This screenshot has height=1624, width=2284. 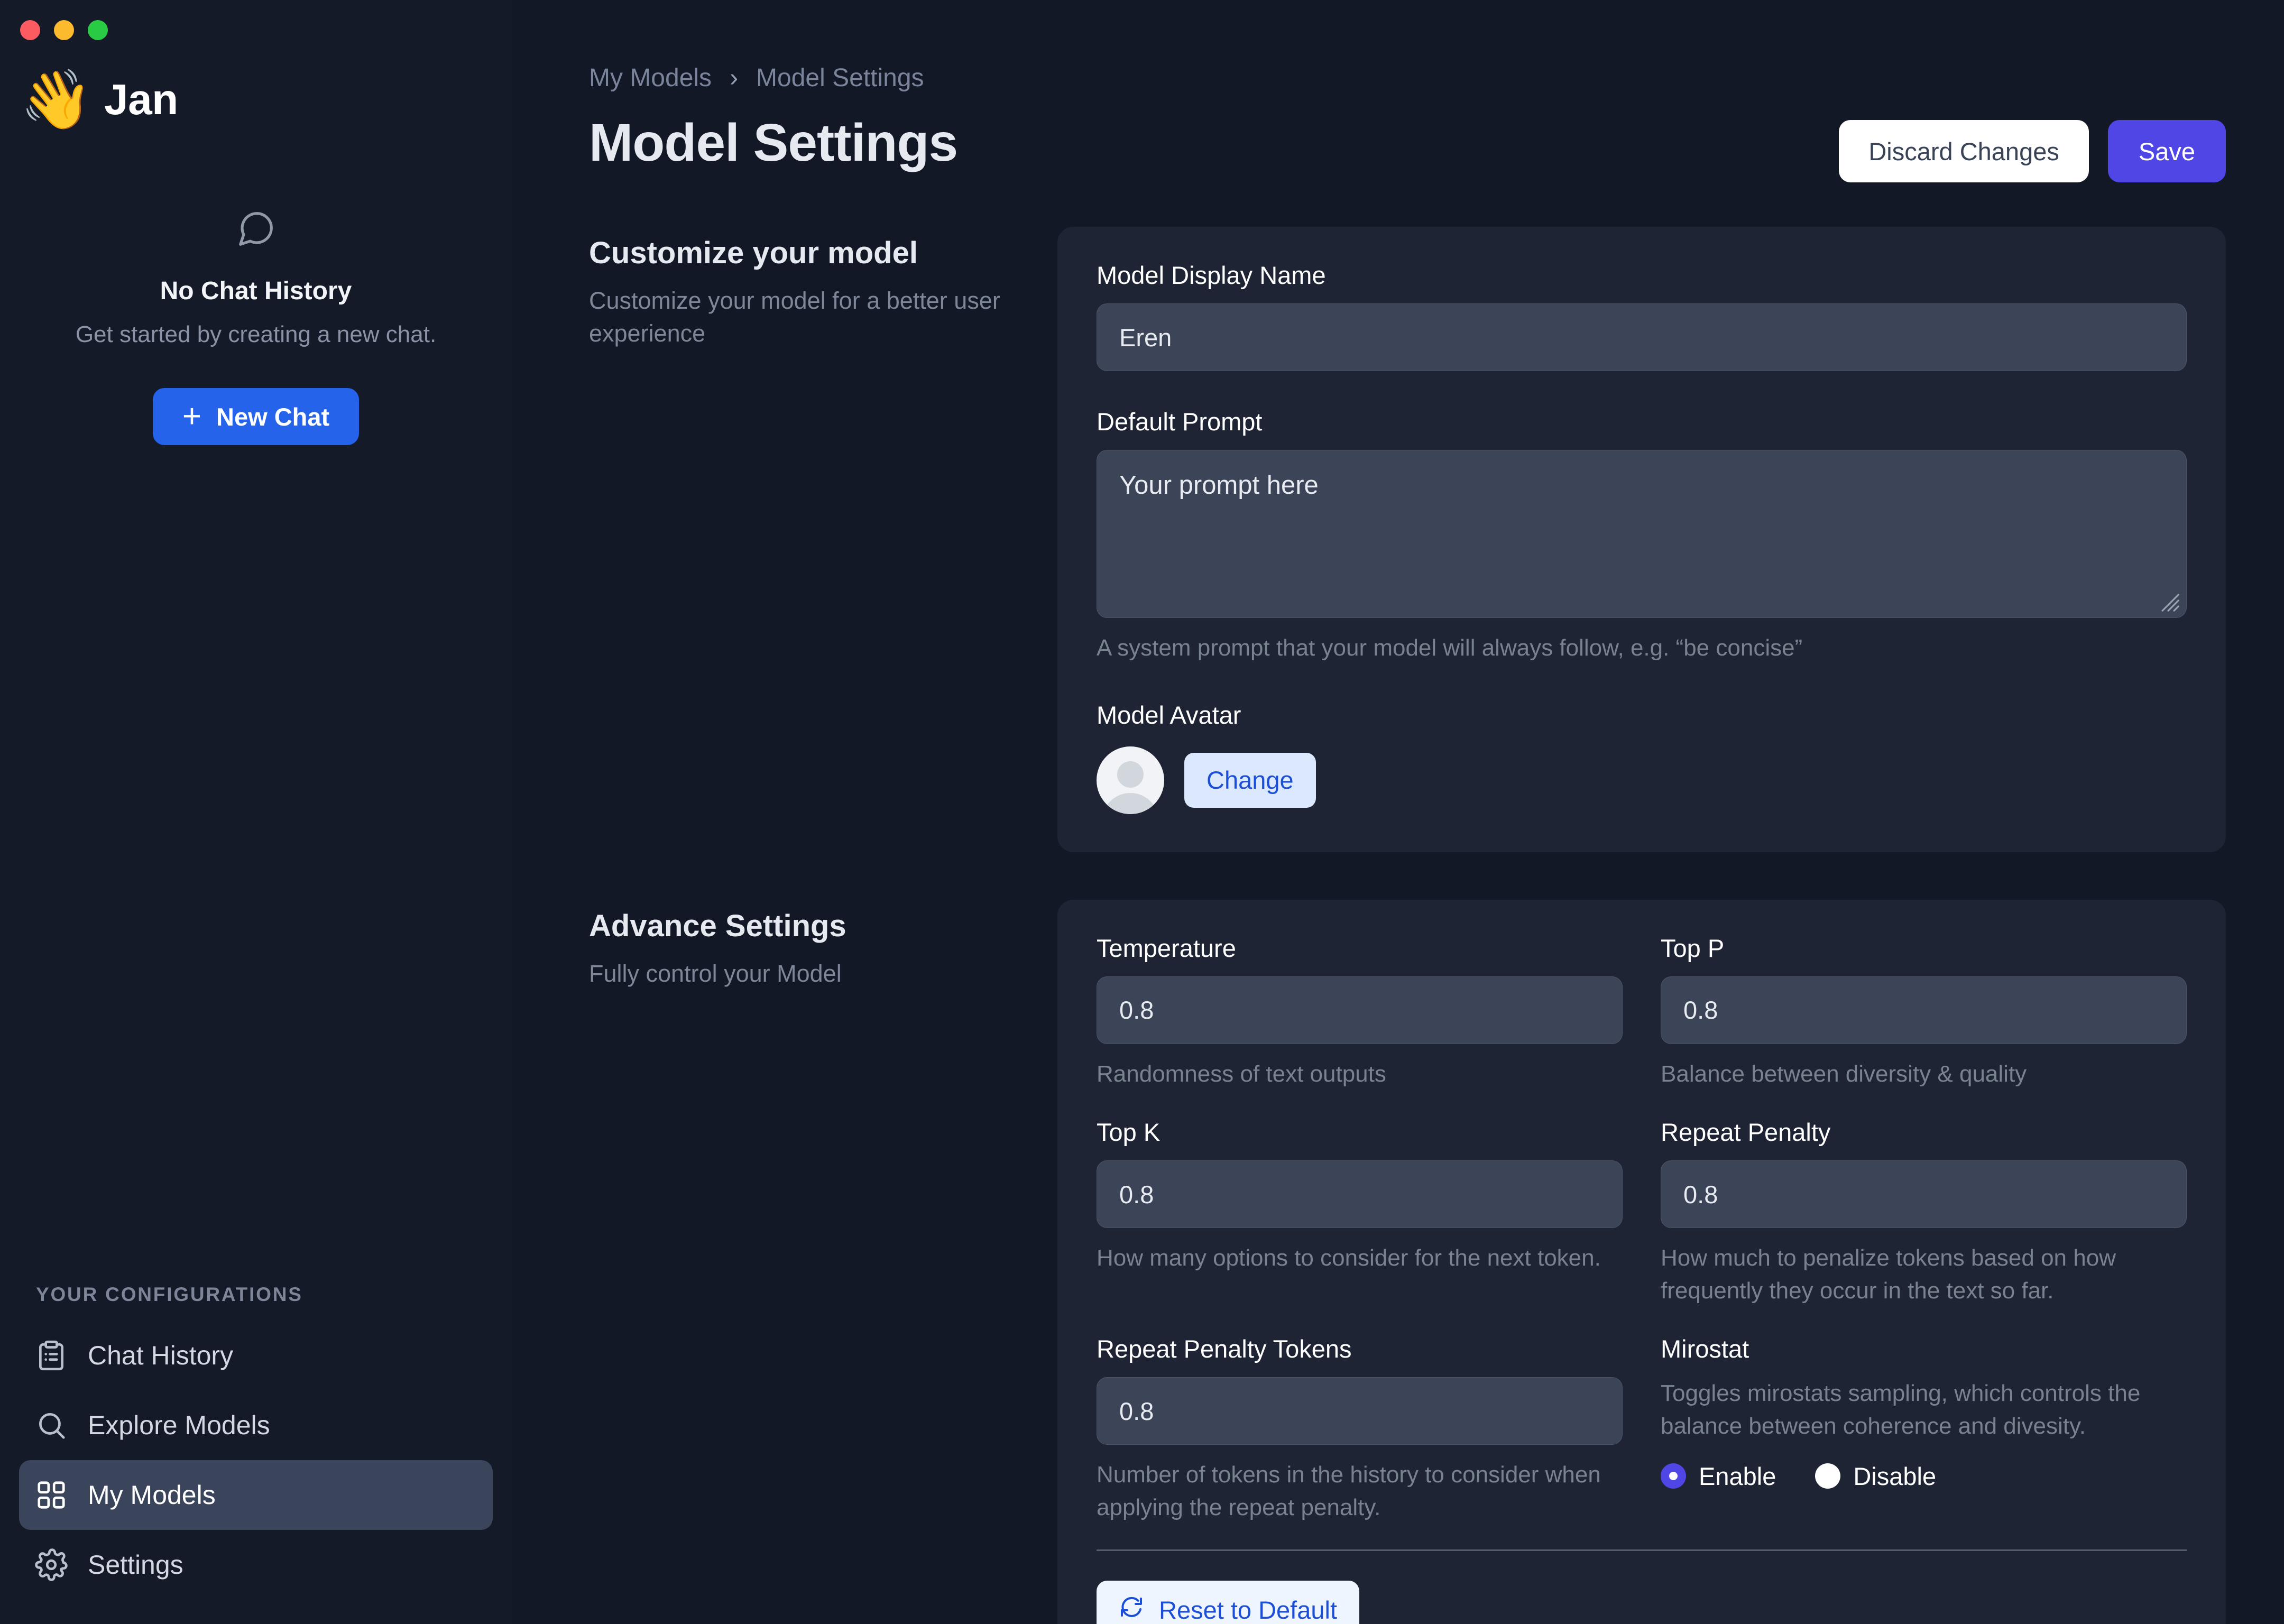 I want to click on chat-bubble-icon, so click(x=256, y=230).